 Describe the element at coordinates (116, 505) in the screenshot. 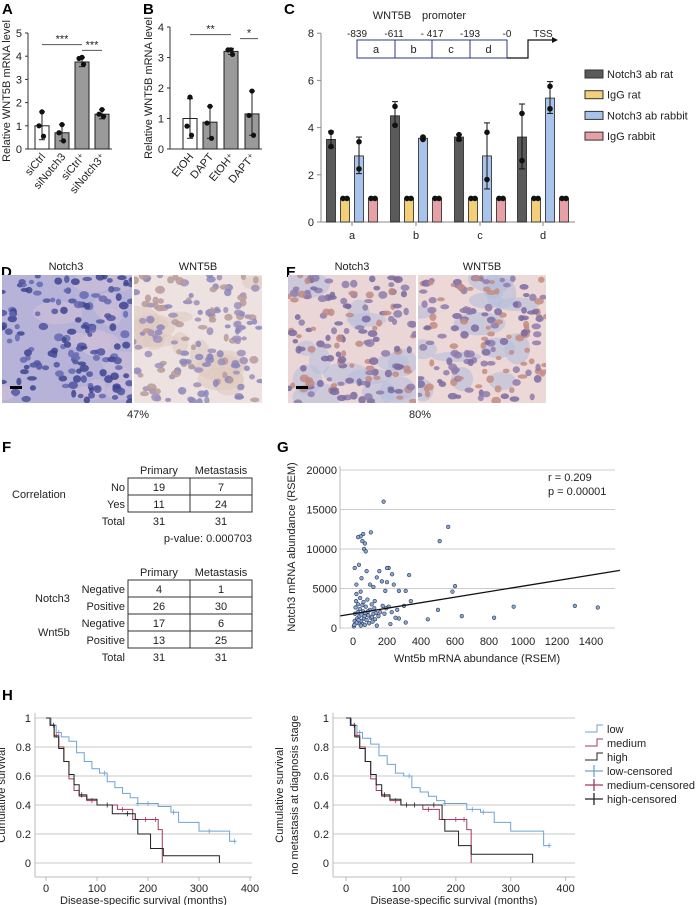

I see `t1-row-label: Yes` at that location.